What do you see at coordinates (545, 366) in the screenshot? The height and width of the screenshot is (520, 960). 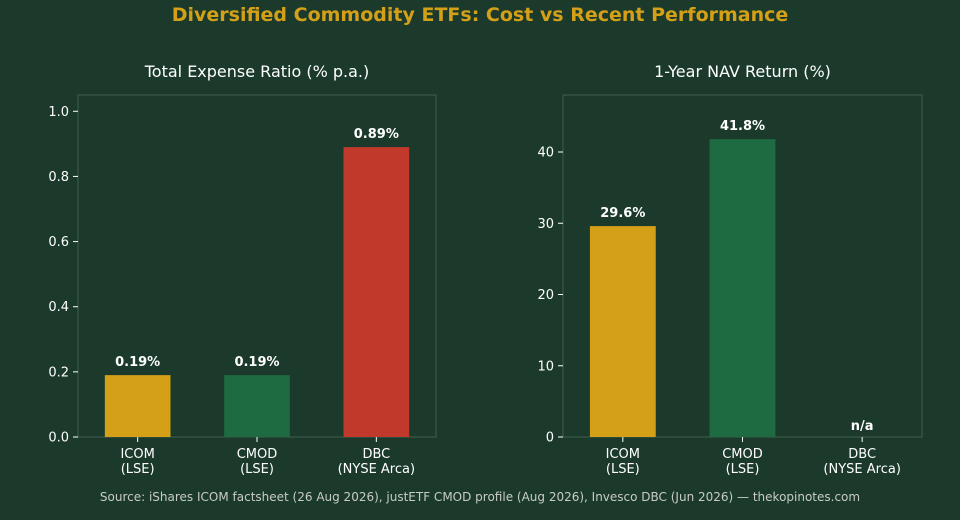 I see `y-tick-label: 10` at bounding box center [545, 366].